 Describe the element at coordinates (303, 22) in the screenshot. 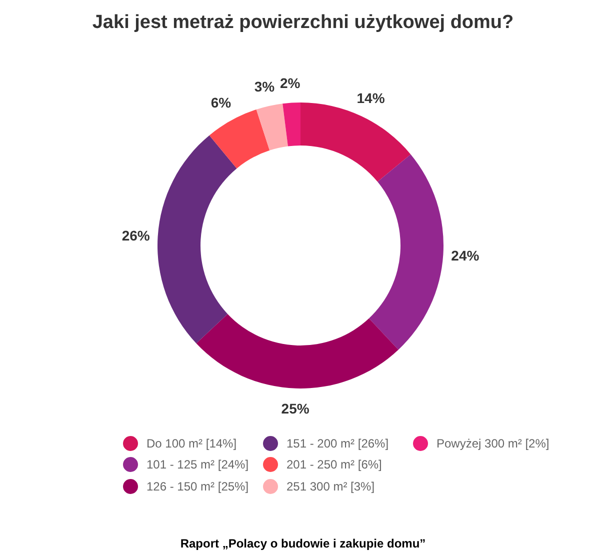

I see `chart-title: Jaki jest metraż powierzchni użytkowej domu?` at that location.